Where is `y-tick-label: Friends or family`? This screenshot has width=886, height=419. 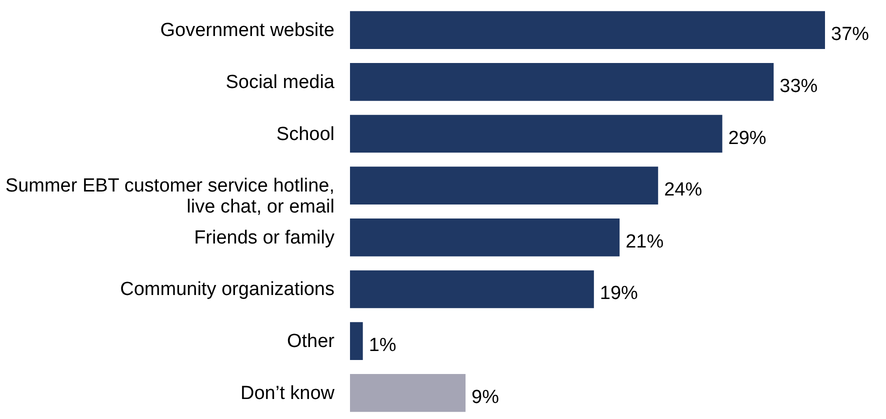
y-tick-label: Friends or family is located at coordinates (264, 237).